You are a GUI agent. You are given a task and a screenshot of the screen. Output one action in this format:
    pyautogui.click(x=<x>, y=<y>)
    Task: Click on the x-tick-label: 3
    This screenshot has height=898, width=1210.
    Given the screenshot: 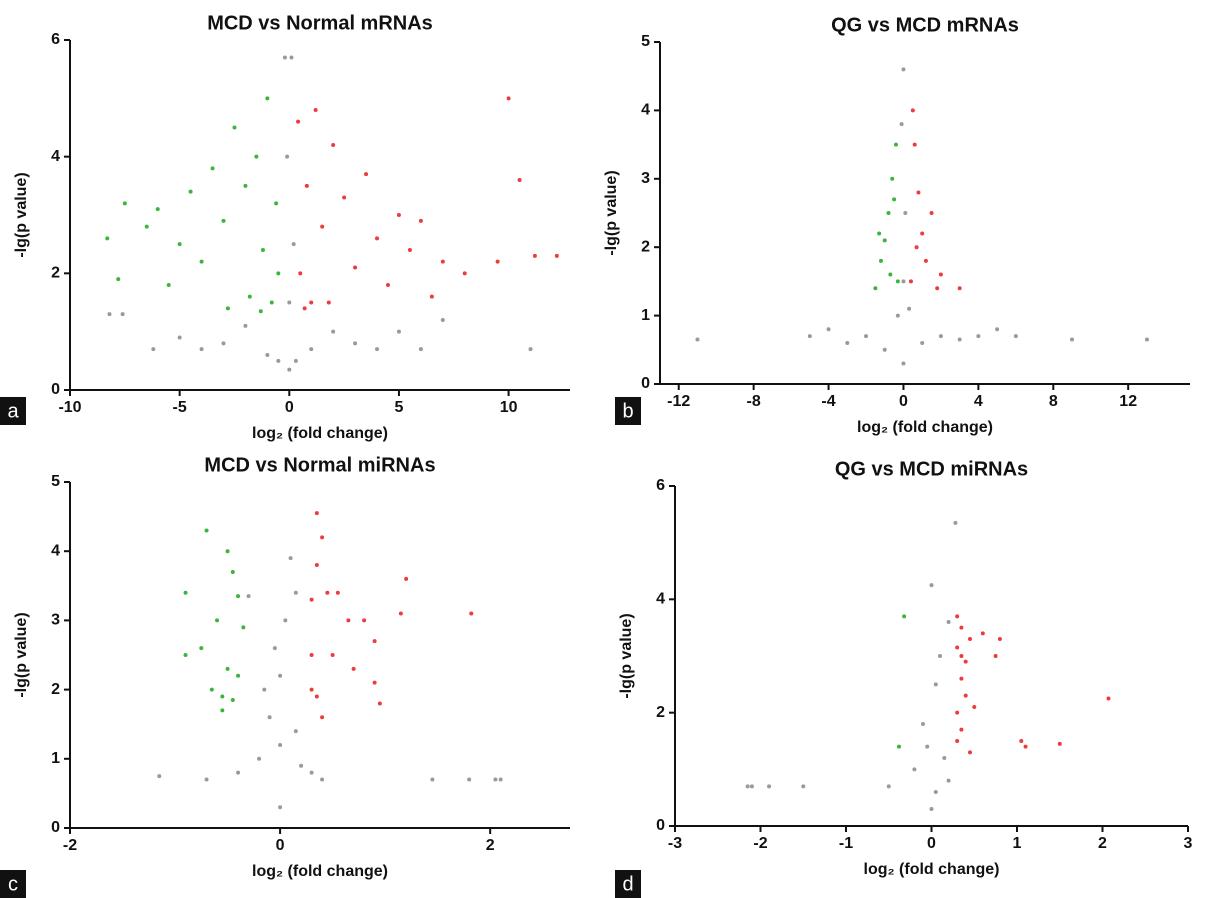 What is the action you would take?
    pyautogui.click(x=1188, y=843)
    